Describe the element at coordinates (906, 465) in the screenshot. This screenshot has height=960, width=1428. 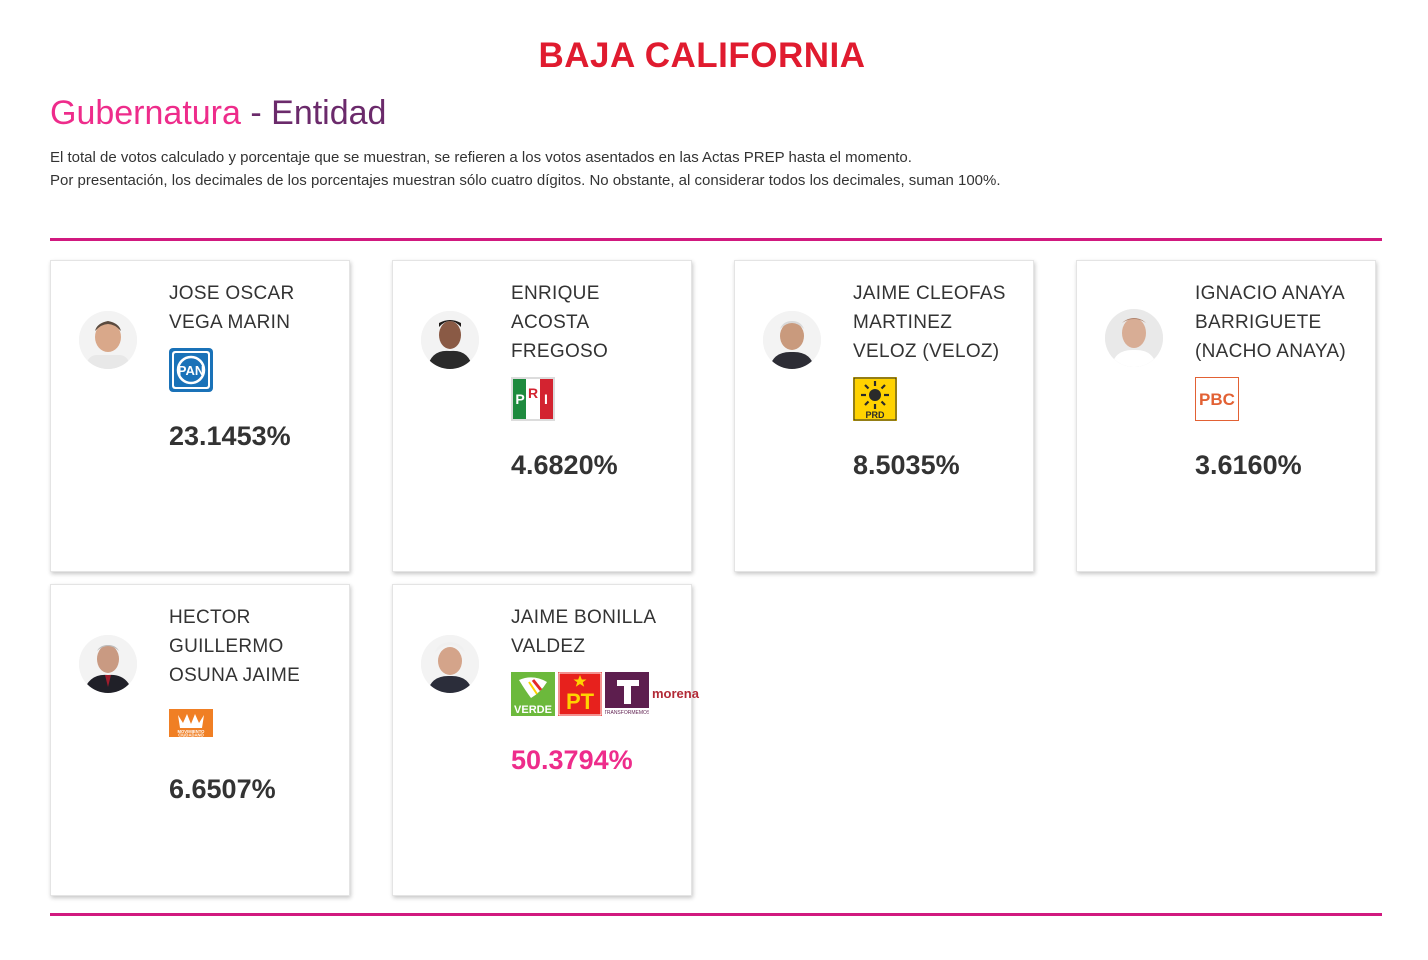
I see `candidate-percentage: 8.5035%` at that location.